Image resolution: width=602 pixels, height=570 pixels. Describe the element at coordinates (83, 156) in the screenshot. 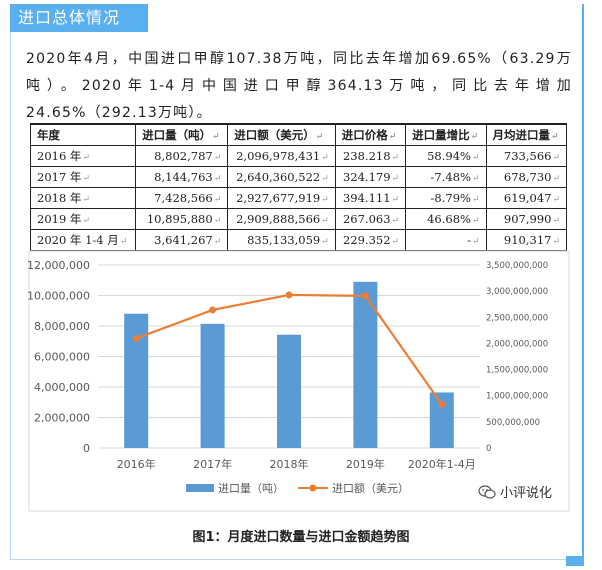

I see `year-cell: 2016 年↵` at that location.